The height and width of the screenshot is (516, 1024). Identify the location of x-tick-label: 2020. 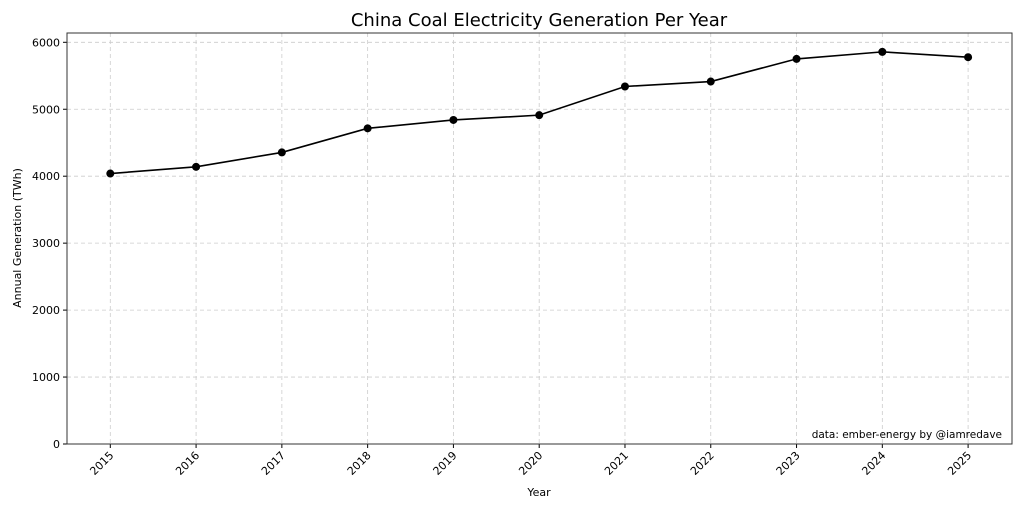
(530, 463).